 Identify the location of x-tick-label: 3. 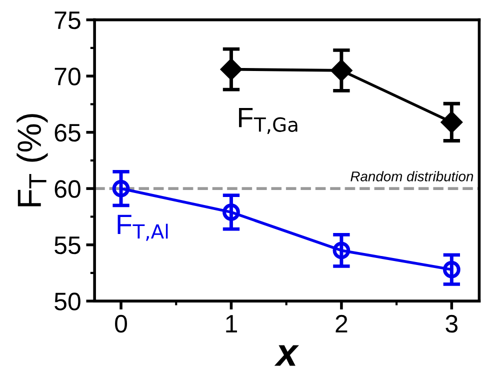
(452, 323).